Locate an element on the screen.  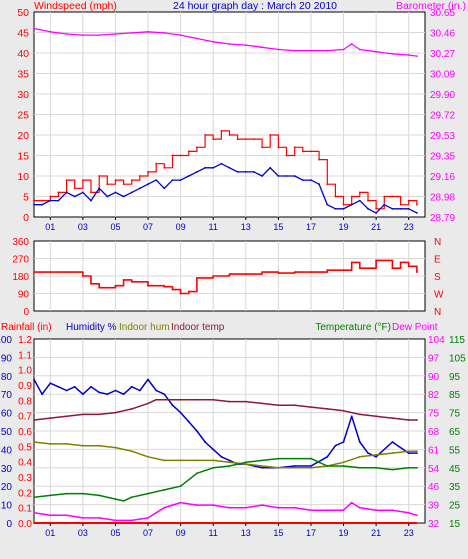
rainfall-tick-label: 1.1 is located at coordinates (25, 355).